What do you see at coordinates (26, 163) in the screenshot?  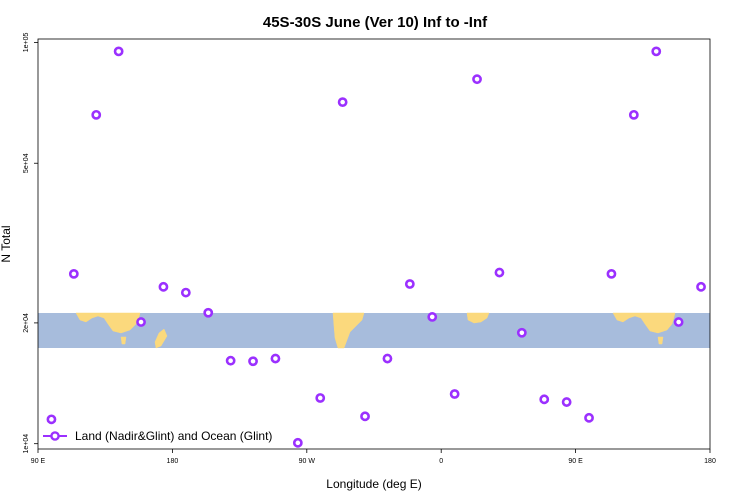 I see `y-tick-label: 5e+04` at bounding box center [26, 163].